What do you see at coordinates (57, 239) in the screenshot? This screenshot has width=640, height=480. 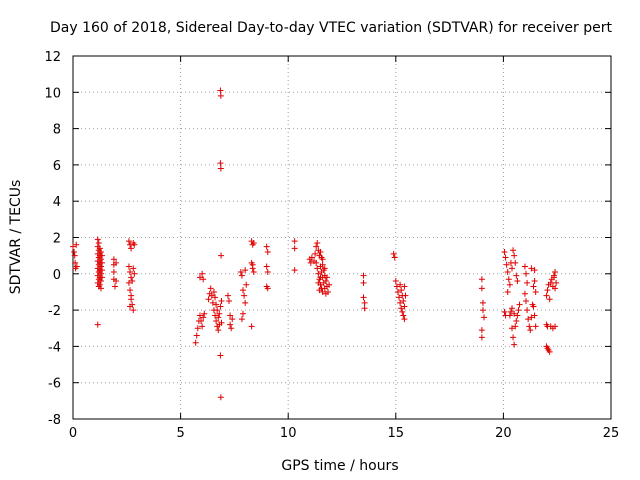 I see `y-tick-label: 2` at bounding box center [57, 239].